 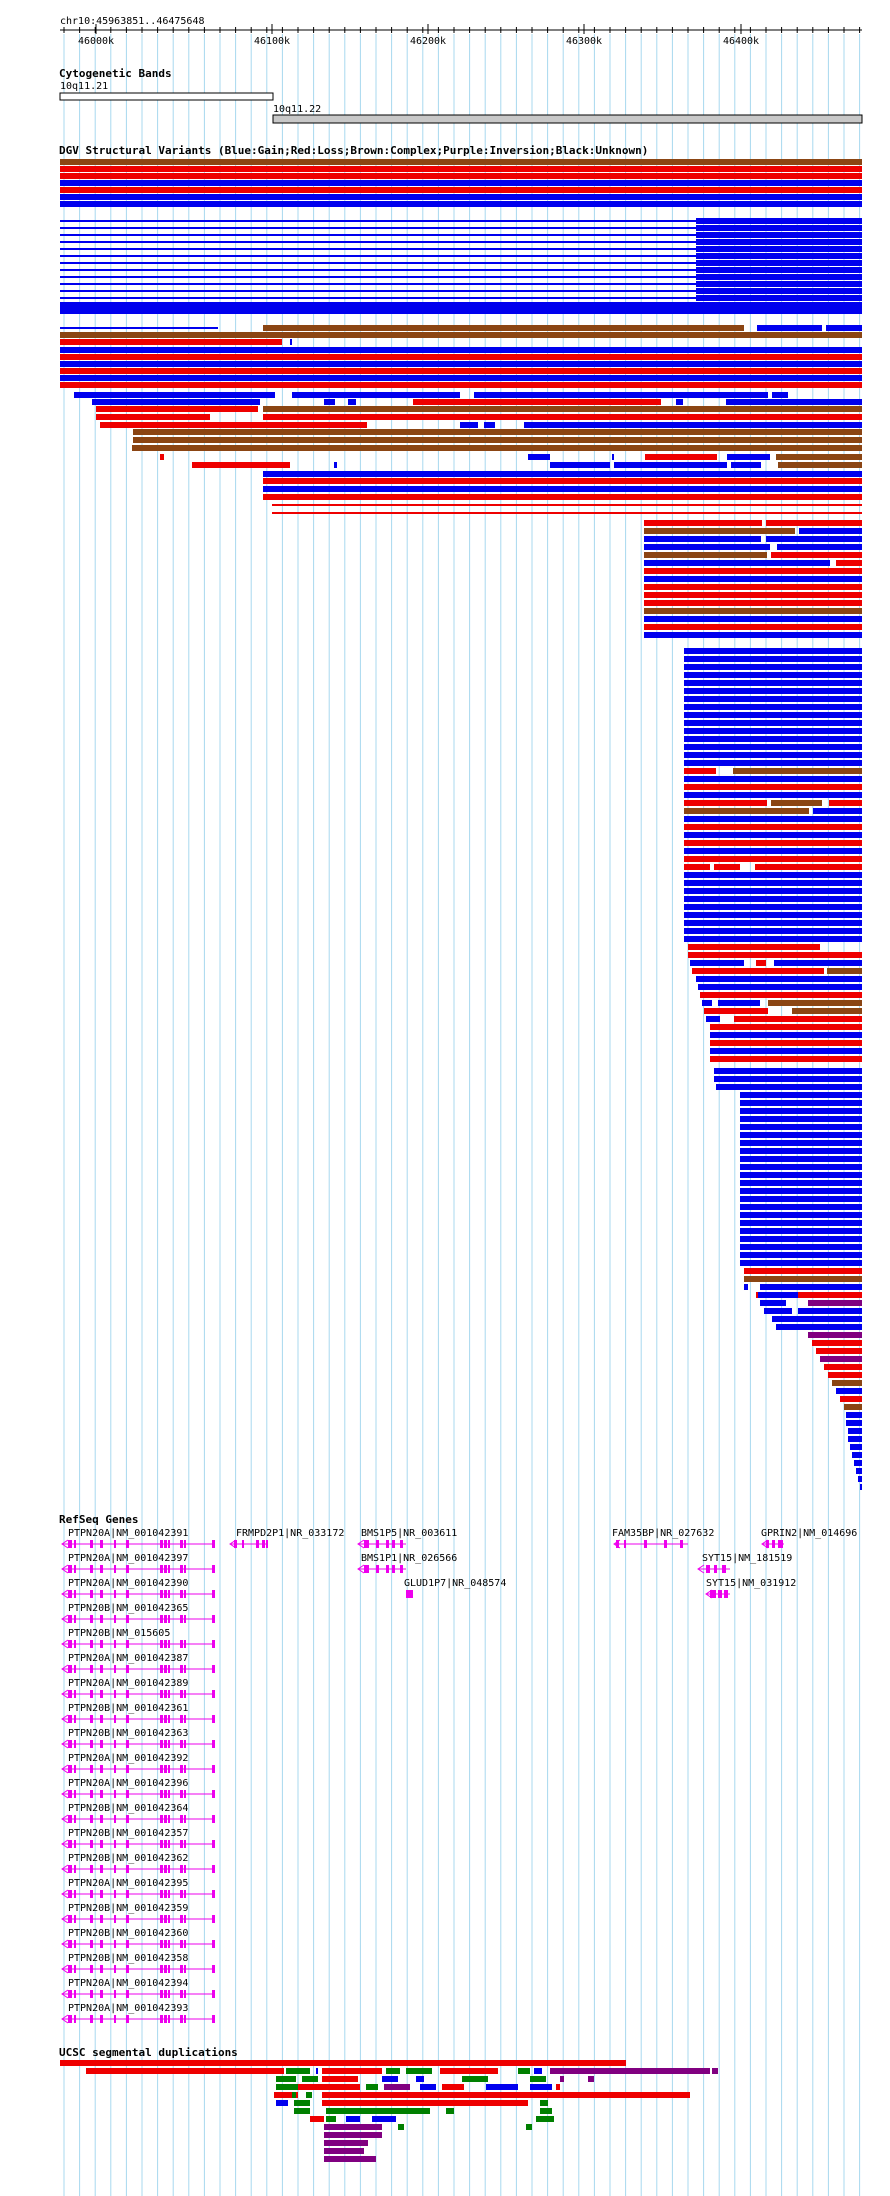 What do you see at coordinates (128, 1958) in the screenshot?
I see `gene-label: PTPN20B|NM_001042358` at bounding box center [128, 1958].